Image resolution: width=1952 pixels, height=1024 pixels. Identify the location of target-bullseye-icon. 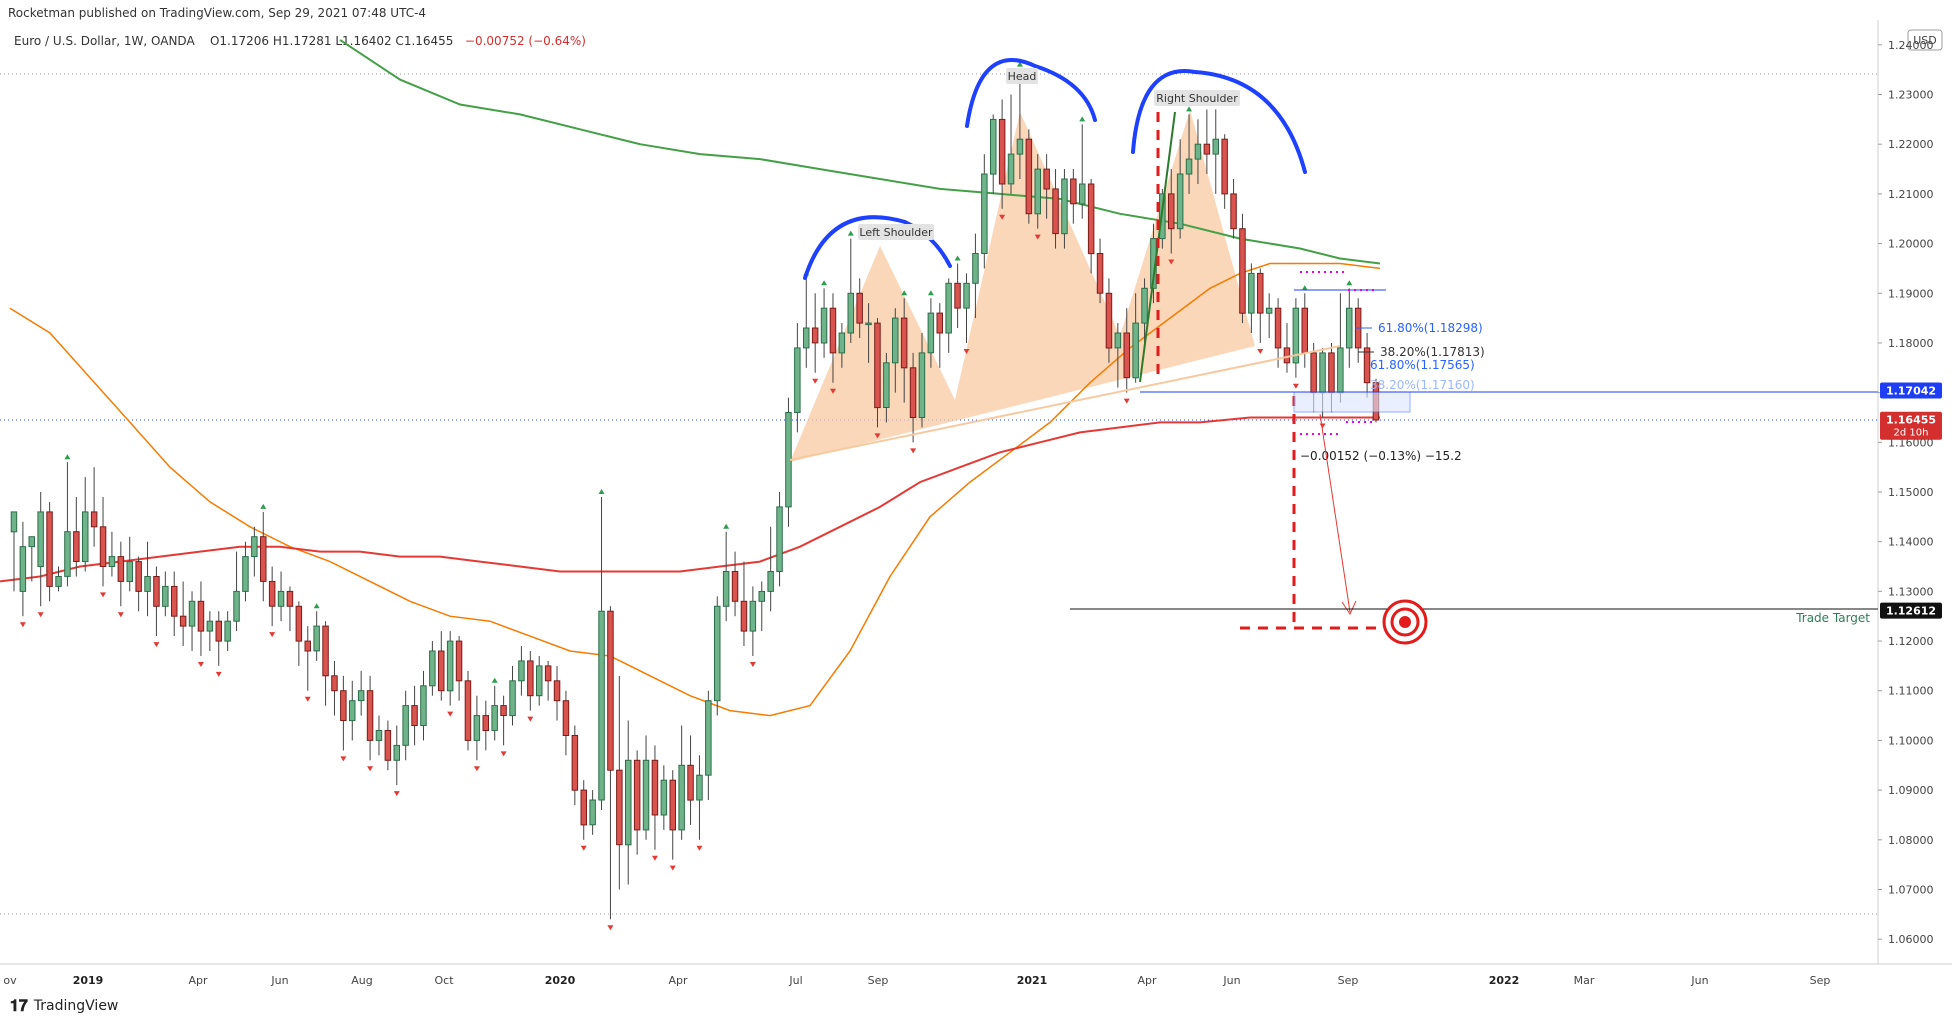
(1405, 622).